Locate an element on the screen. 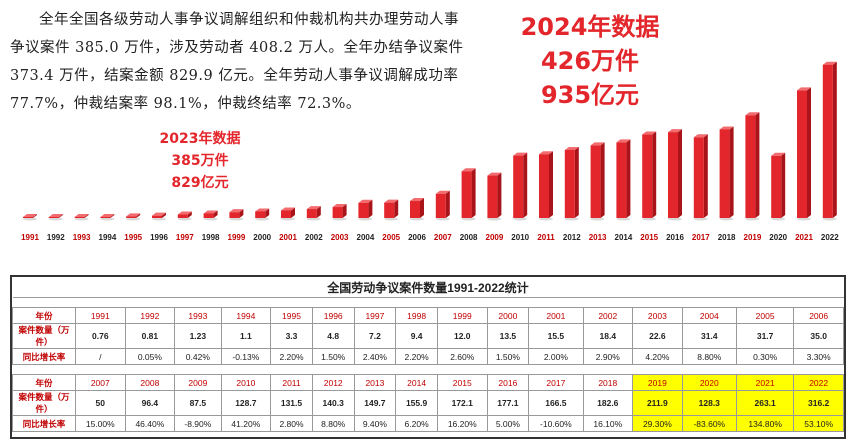 Image resolution: width=860 pixels, height=442 pixels. cases-cell: 128.3 is located at coordinates (709, 403).